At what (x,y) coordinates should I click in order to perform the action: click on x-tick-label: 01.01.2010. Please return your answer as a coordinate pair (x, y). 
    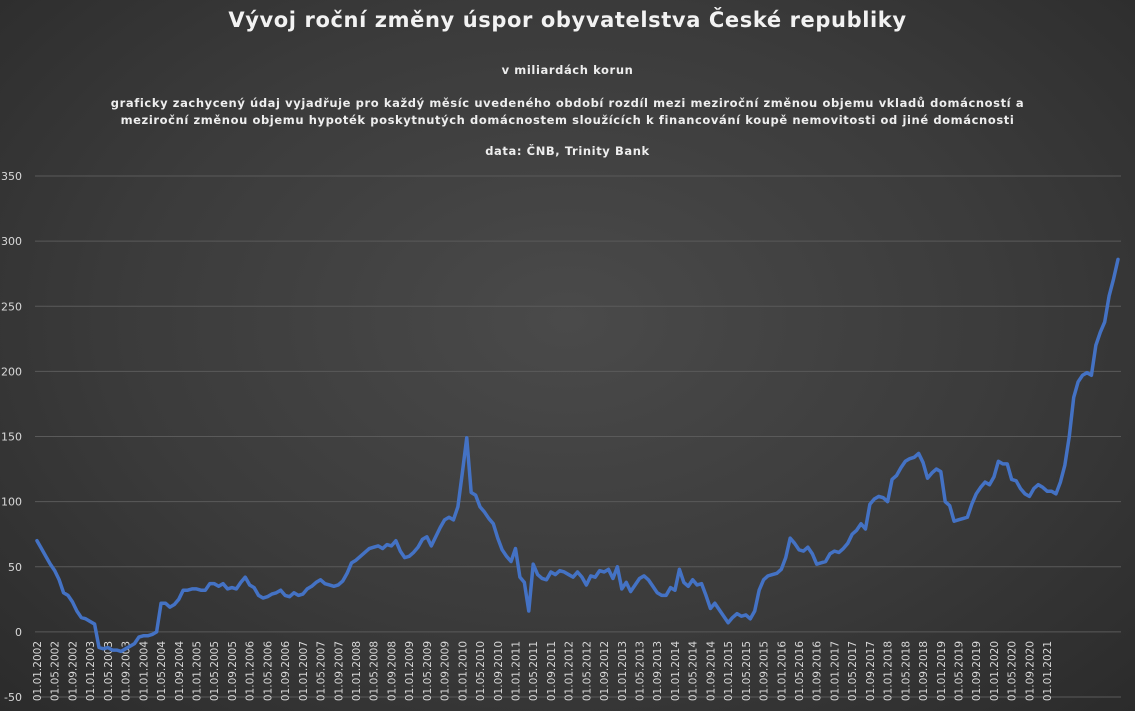
    Looking at the image, I should click on (463, 671).